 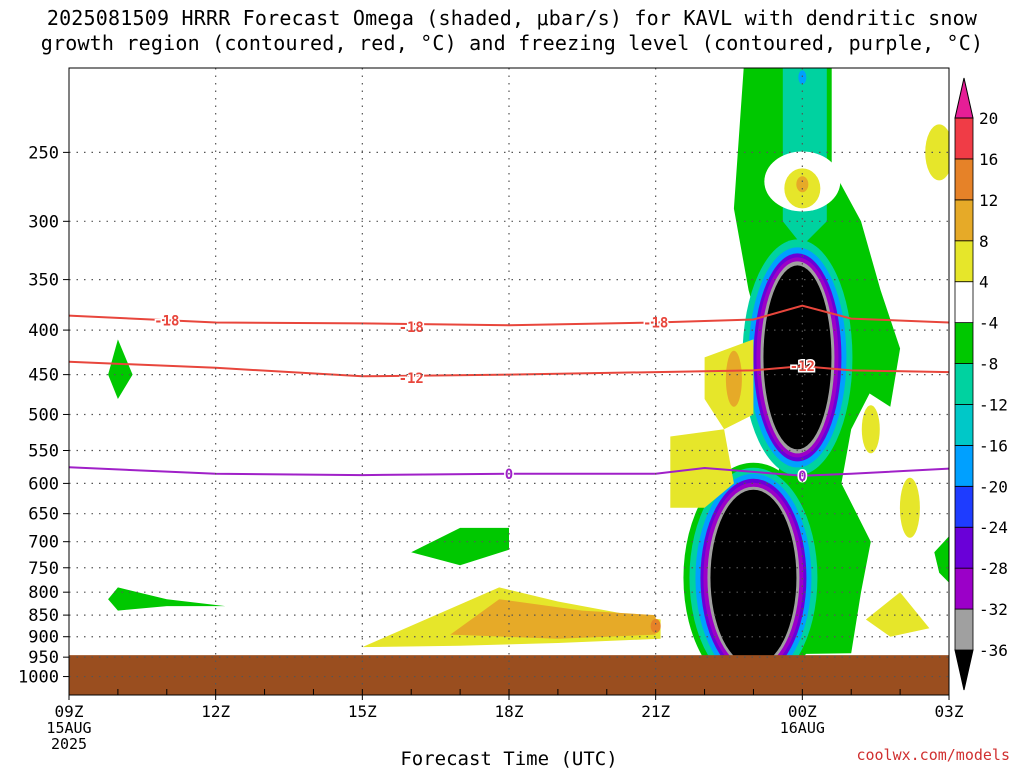 I want to click on x-tick-label-1: 12Z, so click(x=215, y=711).